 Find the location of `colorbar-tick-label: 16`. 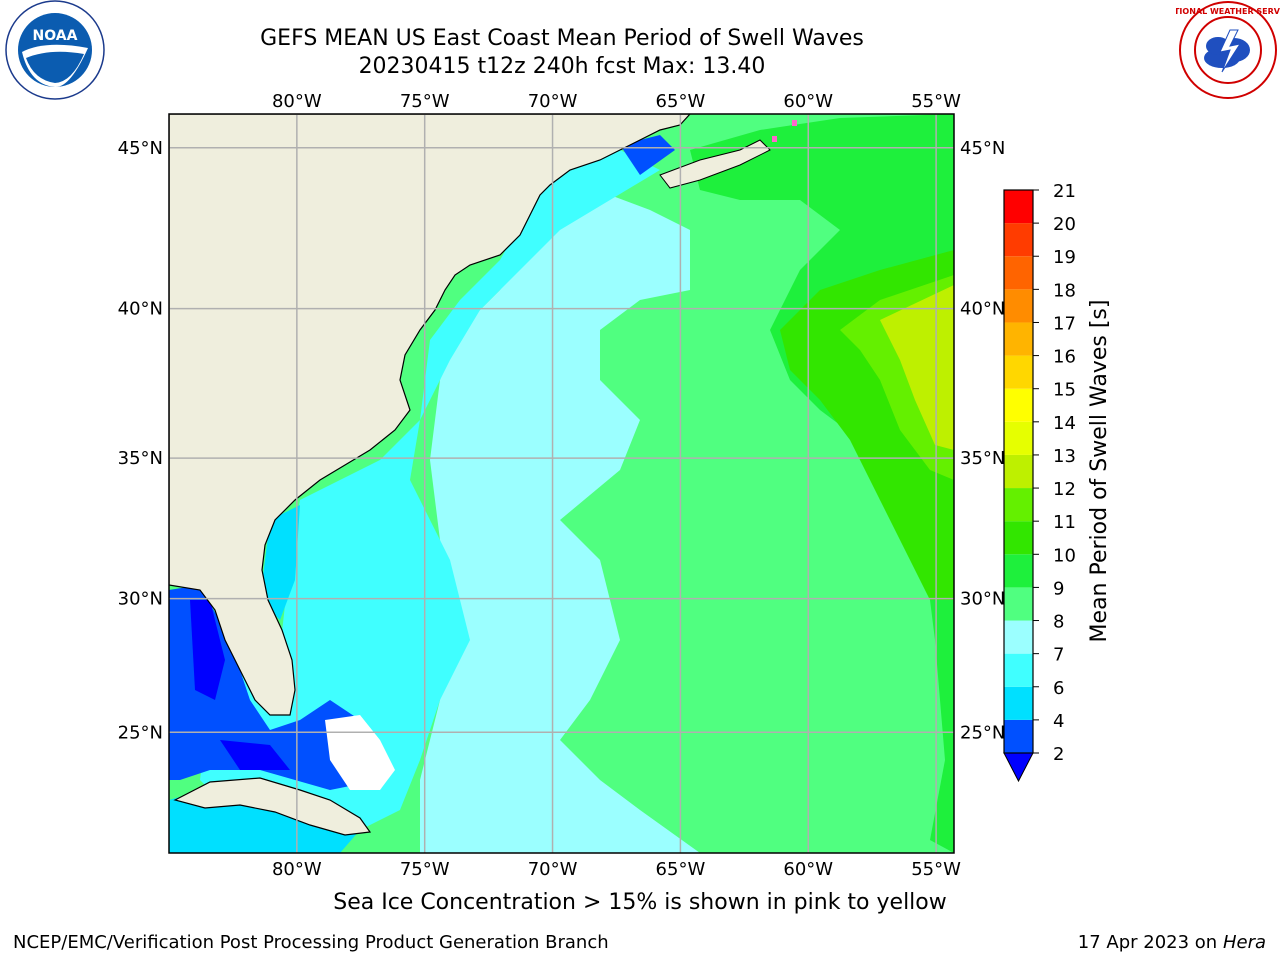

colorbar-tick-label: 16 is located at coordinates (1064, 357).